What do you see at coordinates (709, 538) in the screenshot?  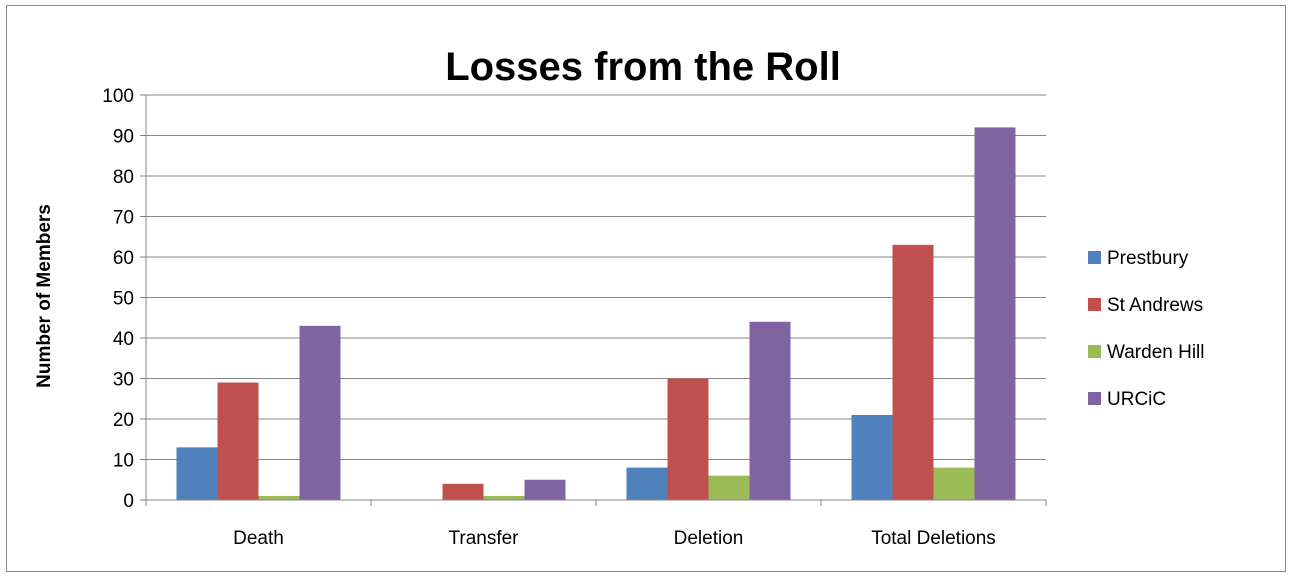 I see `x-category-label: Deletion` at bounding box center [709, 538].